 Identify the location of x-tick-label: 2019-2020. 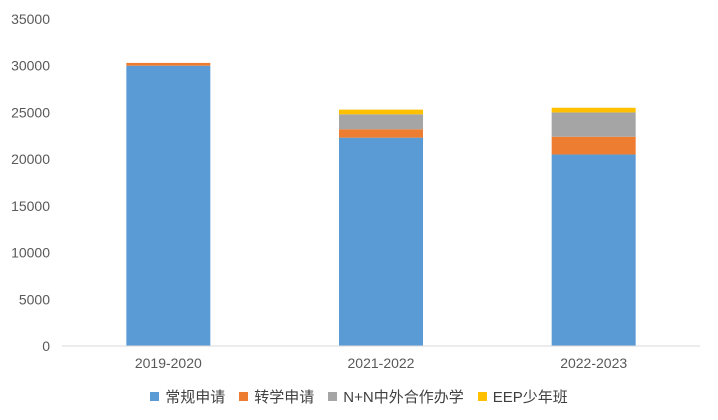
(168, 363).